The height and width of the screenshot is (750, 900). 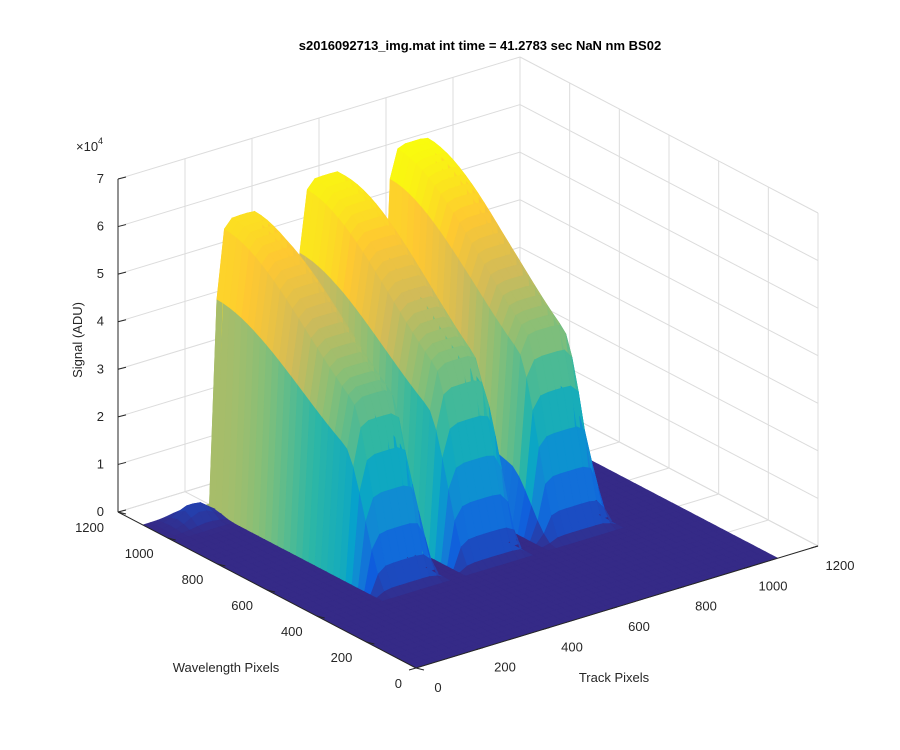 What do you see at coordinates (100, 511) in the screenshot?
I see `z-tick-label: 0` at bounding box center [100, 511].